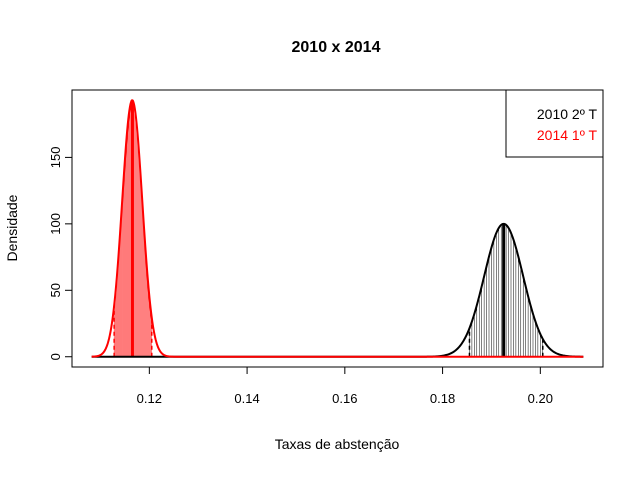 This screenshot has width=640, height=480. I want to click on legend-entry-2014: 2014 1º T, so click(567, 135).